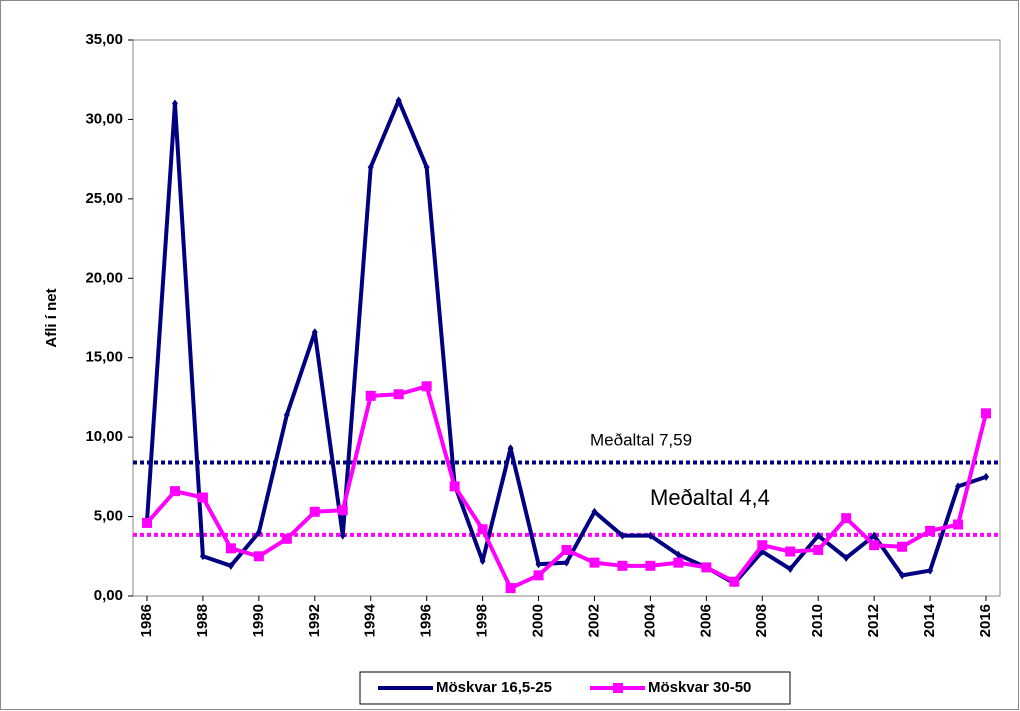 This screenshot has width=1020, height=711. Describe the element at coordinates (482, 620) in the screenshot. I see `x-tick-label: 1998` at that location.